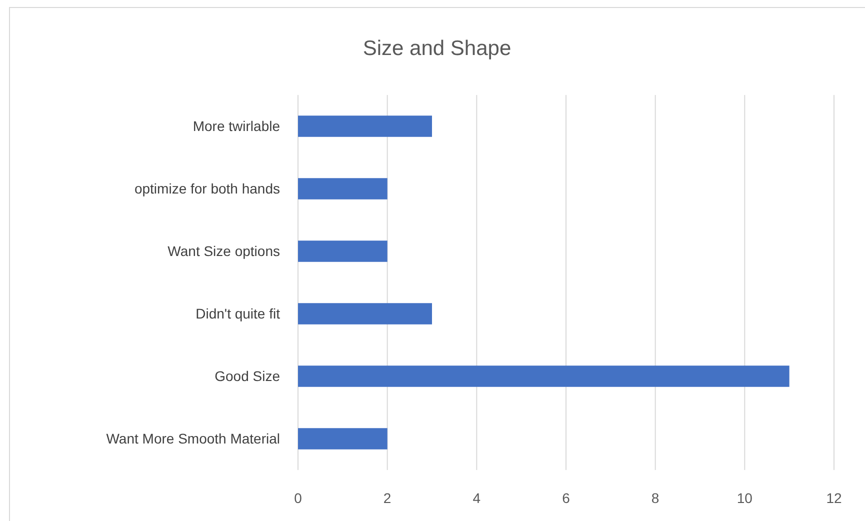 This screenshot has height=521, width=865. I want to click on y-tick-label: More twirlable, so click(236, 126).